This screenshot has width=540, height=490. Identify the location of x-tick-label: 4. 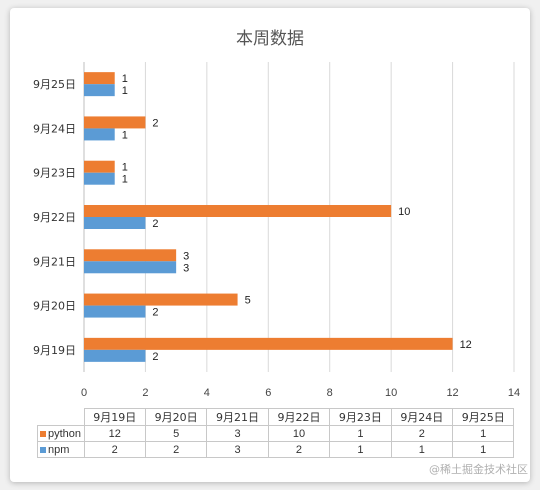
(207, 393).